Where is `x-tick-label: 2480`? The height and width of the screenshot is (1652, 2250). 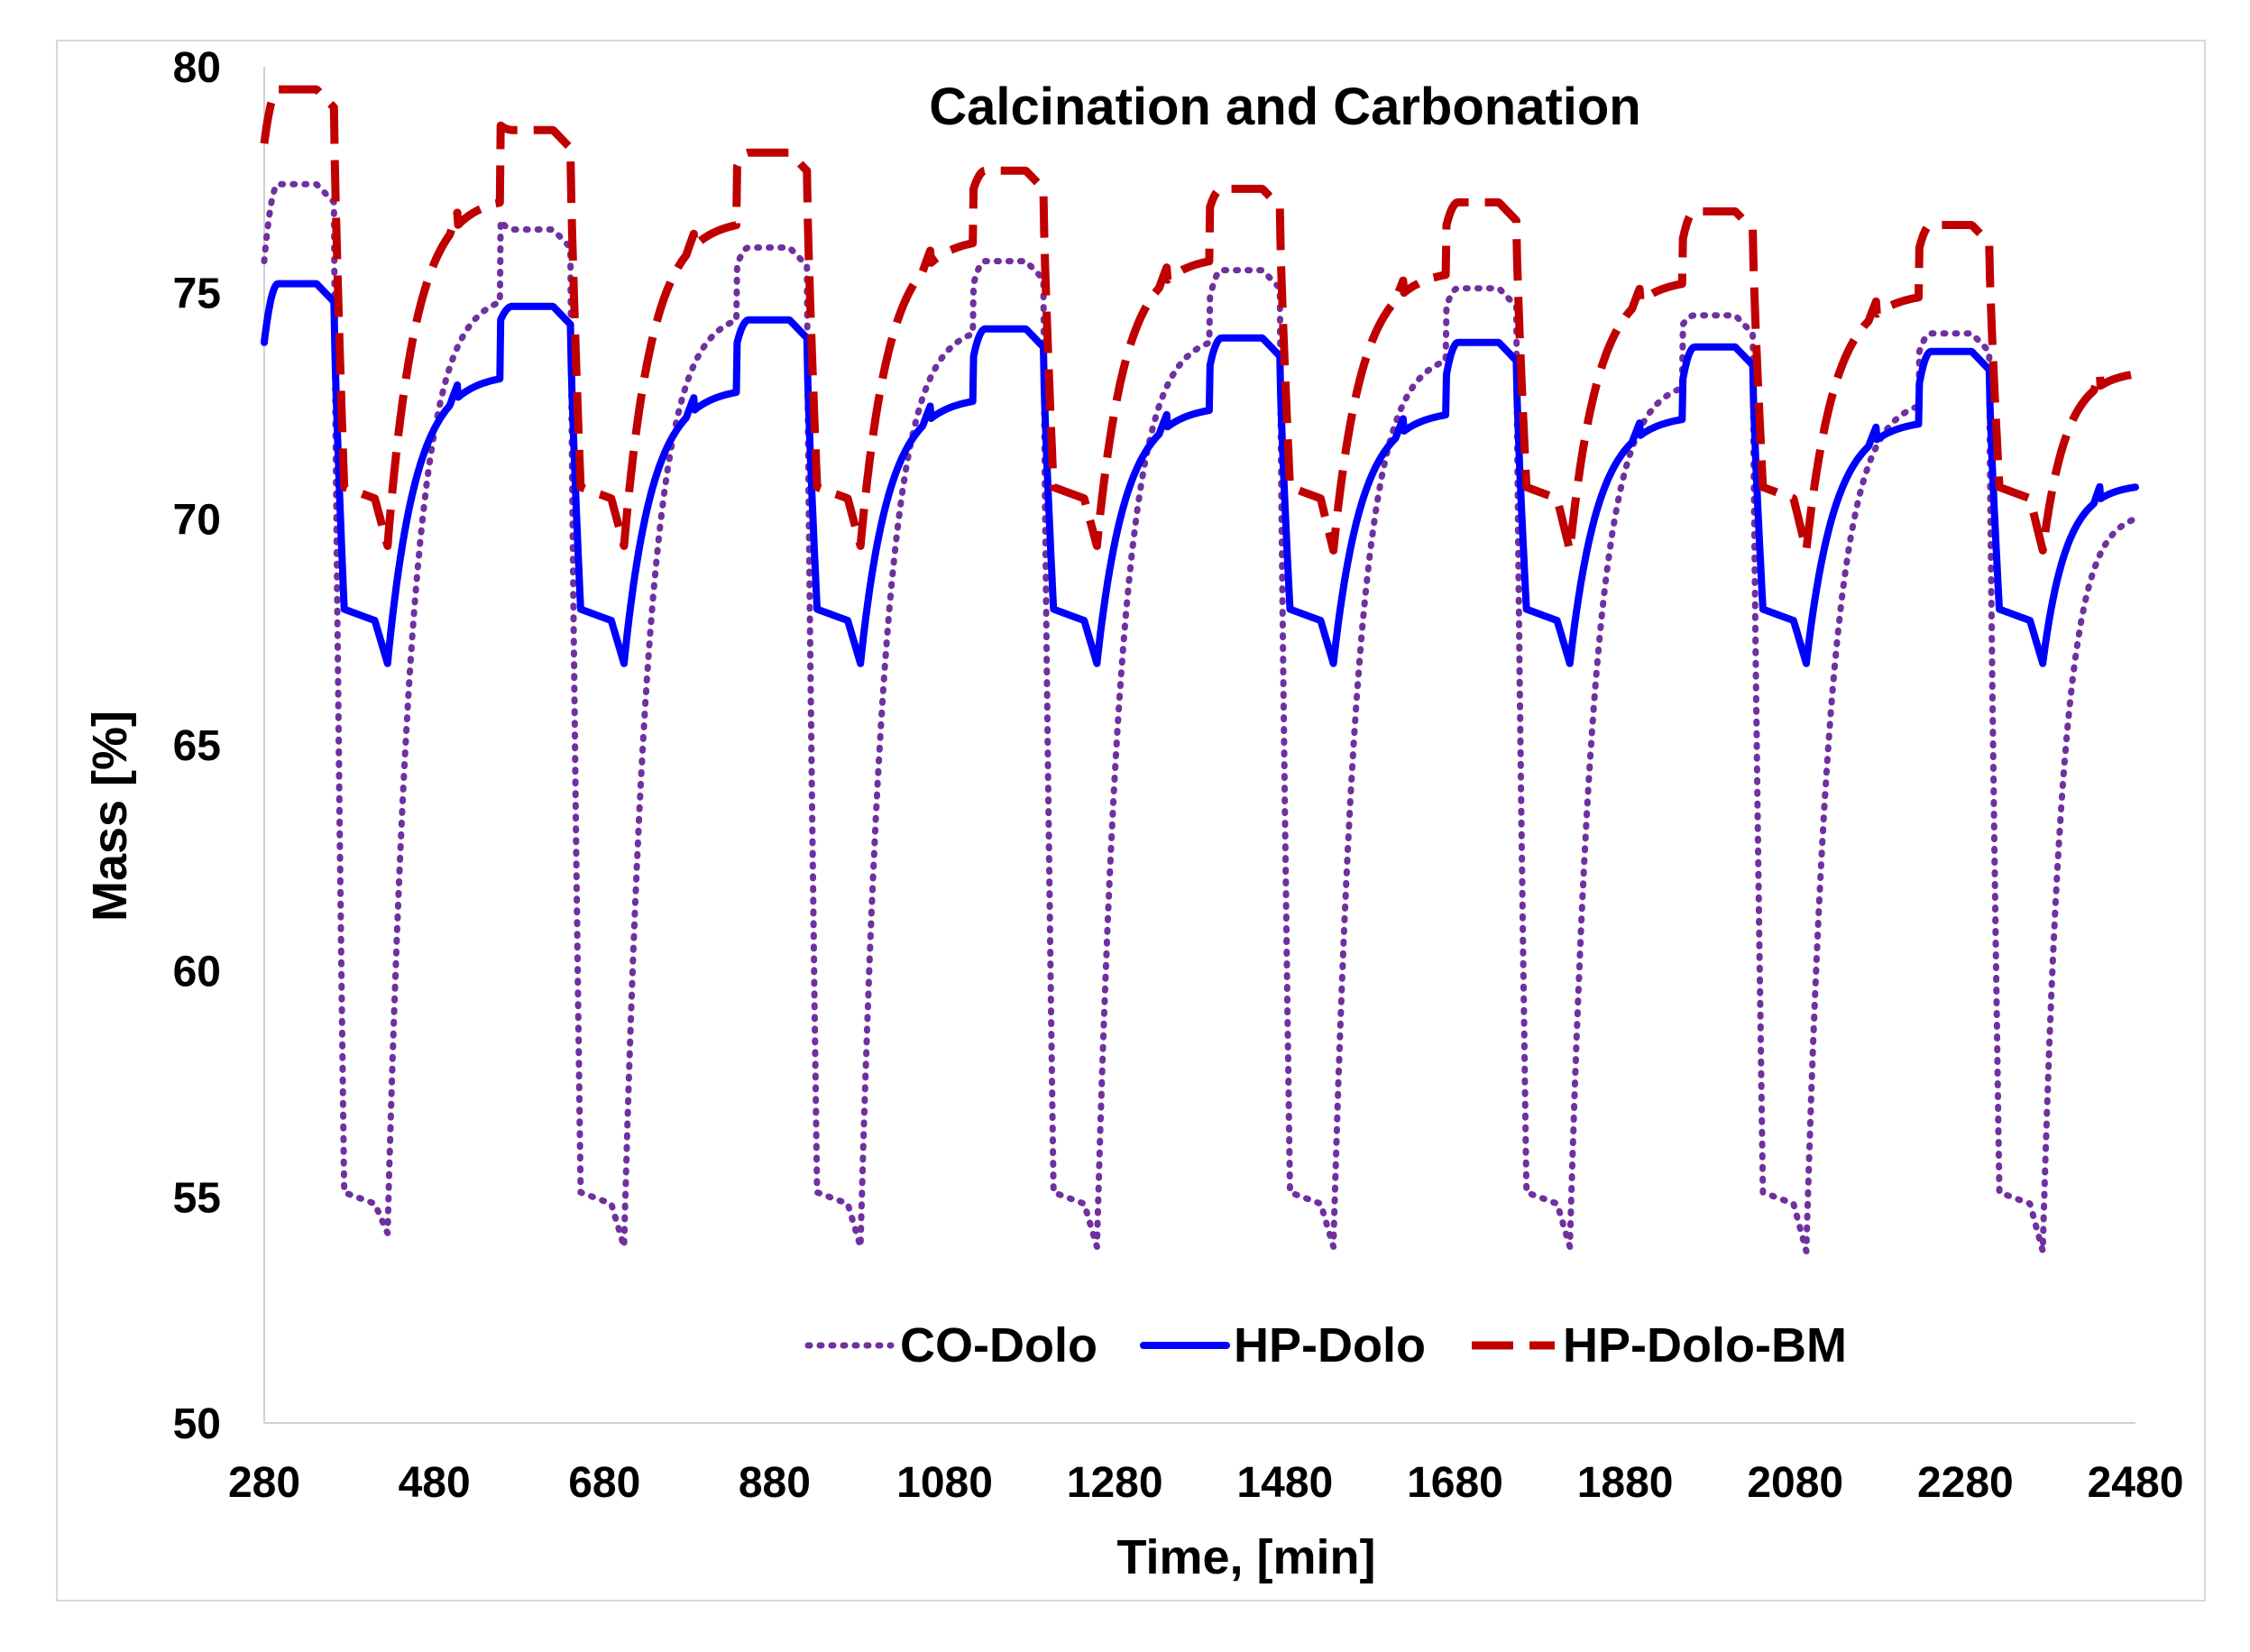 x-tick-label: 2480 is located at coordinates (2136, 1483).